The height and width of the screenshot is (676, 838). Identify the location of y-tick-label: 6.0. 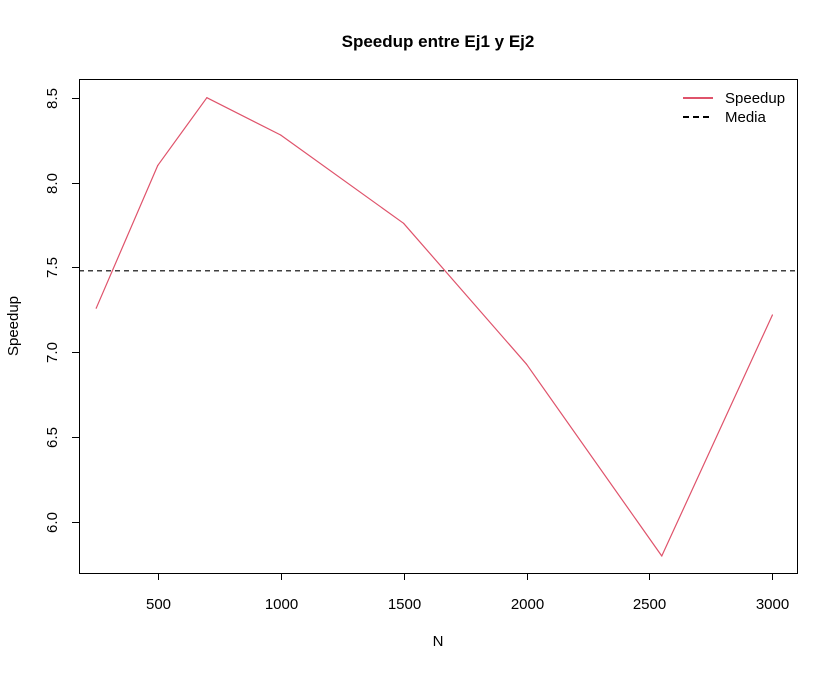
(52, 522).